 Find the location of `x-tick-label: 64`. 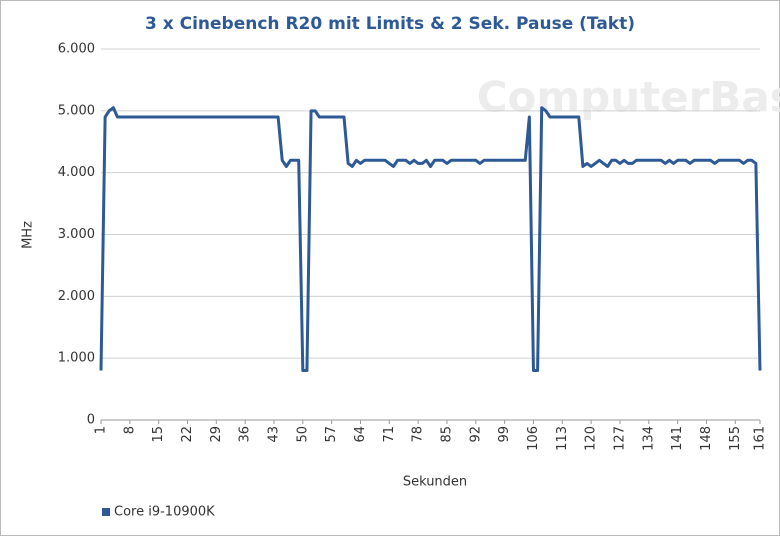

x-tick-label: 64 is located at coordinates (360, 434).